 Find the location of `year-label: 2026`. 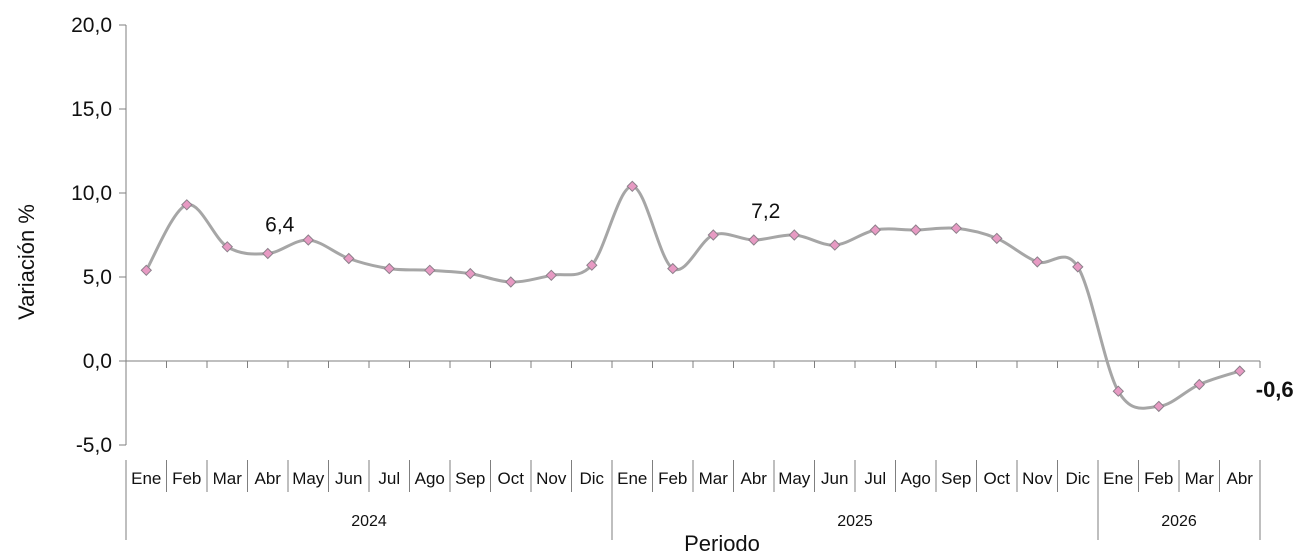

year-label: 2026 is located at coordinates (1179, 521).